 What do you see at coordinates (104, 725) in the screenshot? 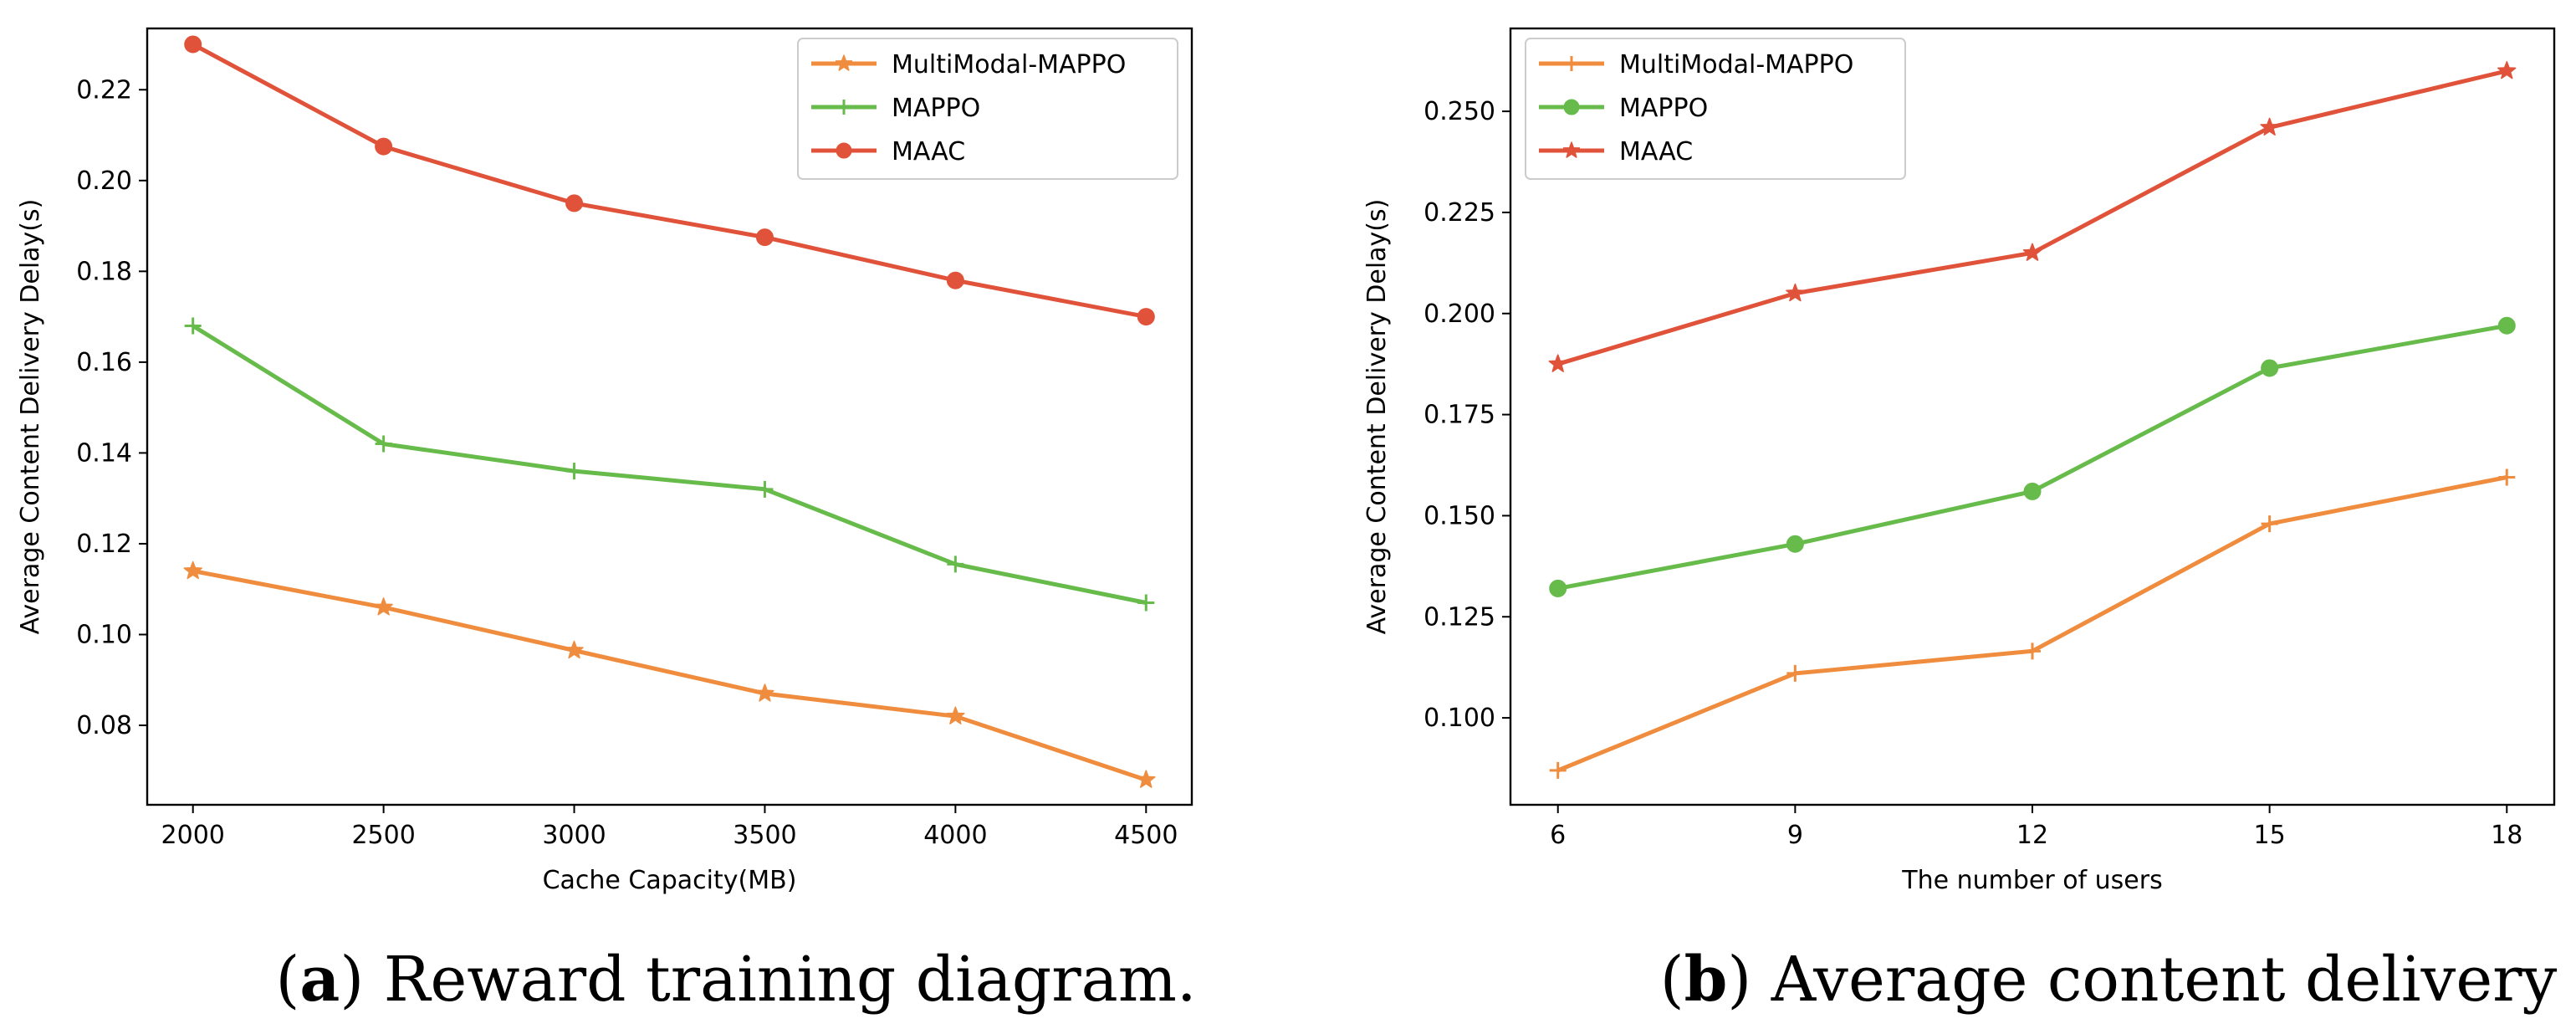
I see `y-tick-label: 0.08` at bounding box center [104, 725].